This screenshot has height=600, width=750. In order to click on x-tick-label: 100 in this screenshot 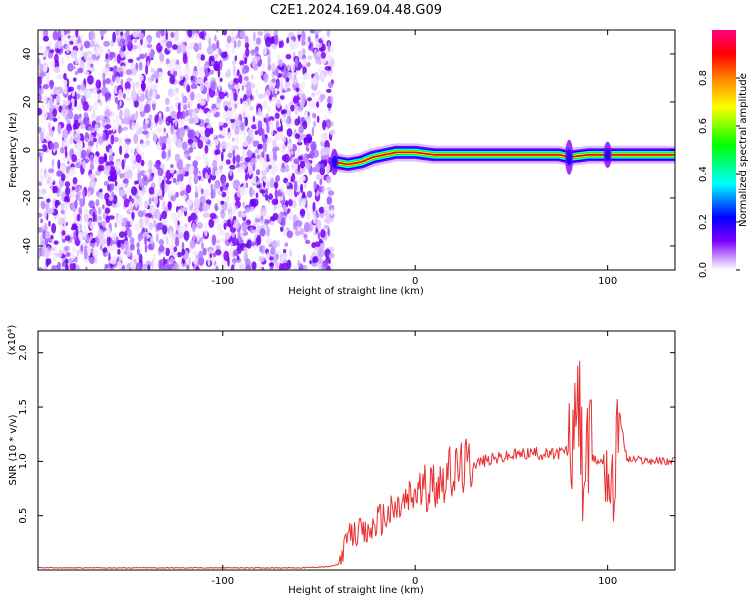, I will do `click(607, 281)`.